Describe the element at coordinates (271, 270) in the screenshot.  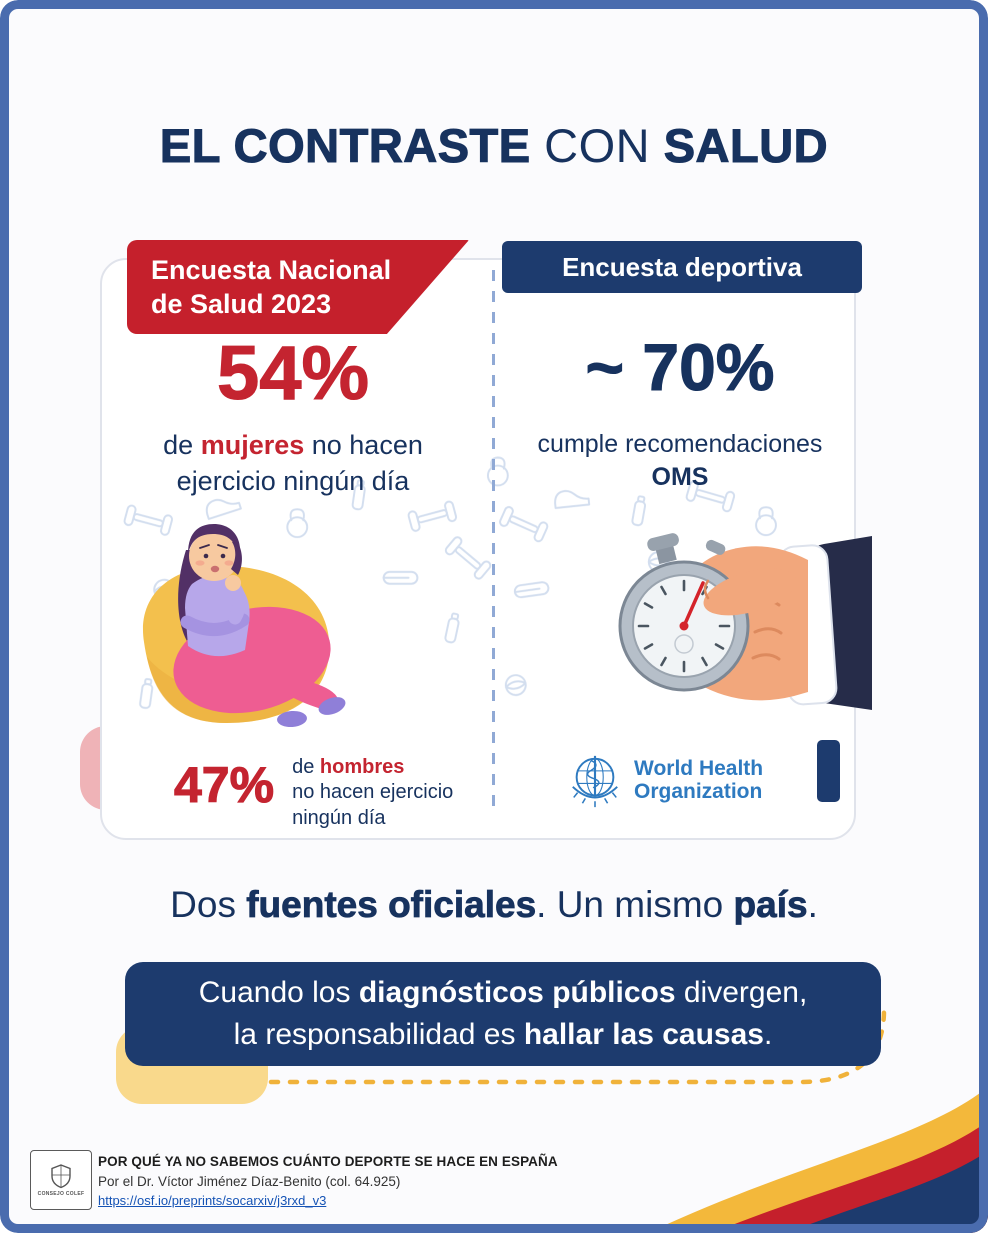
I see `left-banner-line1: Encuesta Nacional` at that location.